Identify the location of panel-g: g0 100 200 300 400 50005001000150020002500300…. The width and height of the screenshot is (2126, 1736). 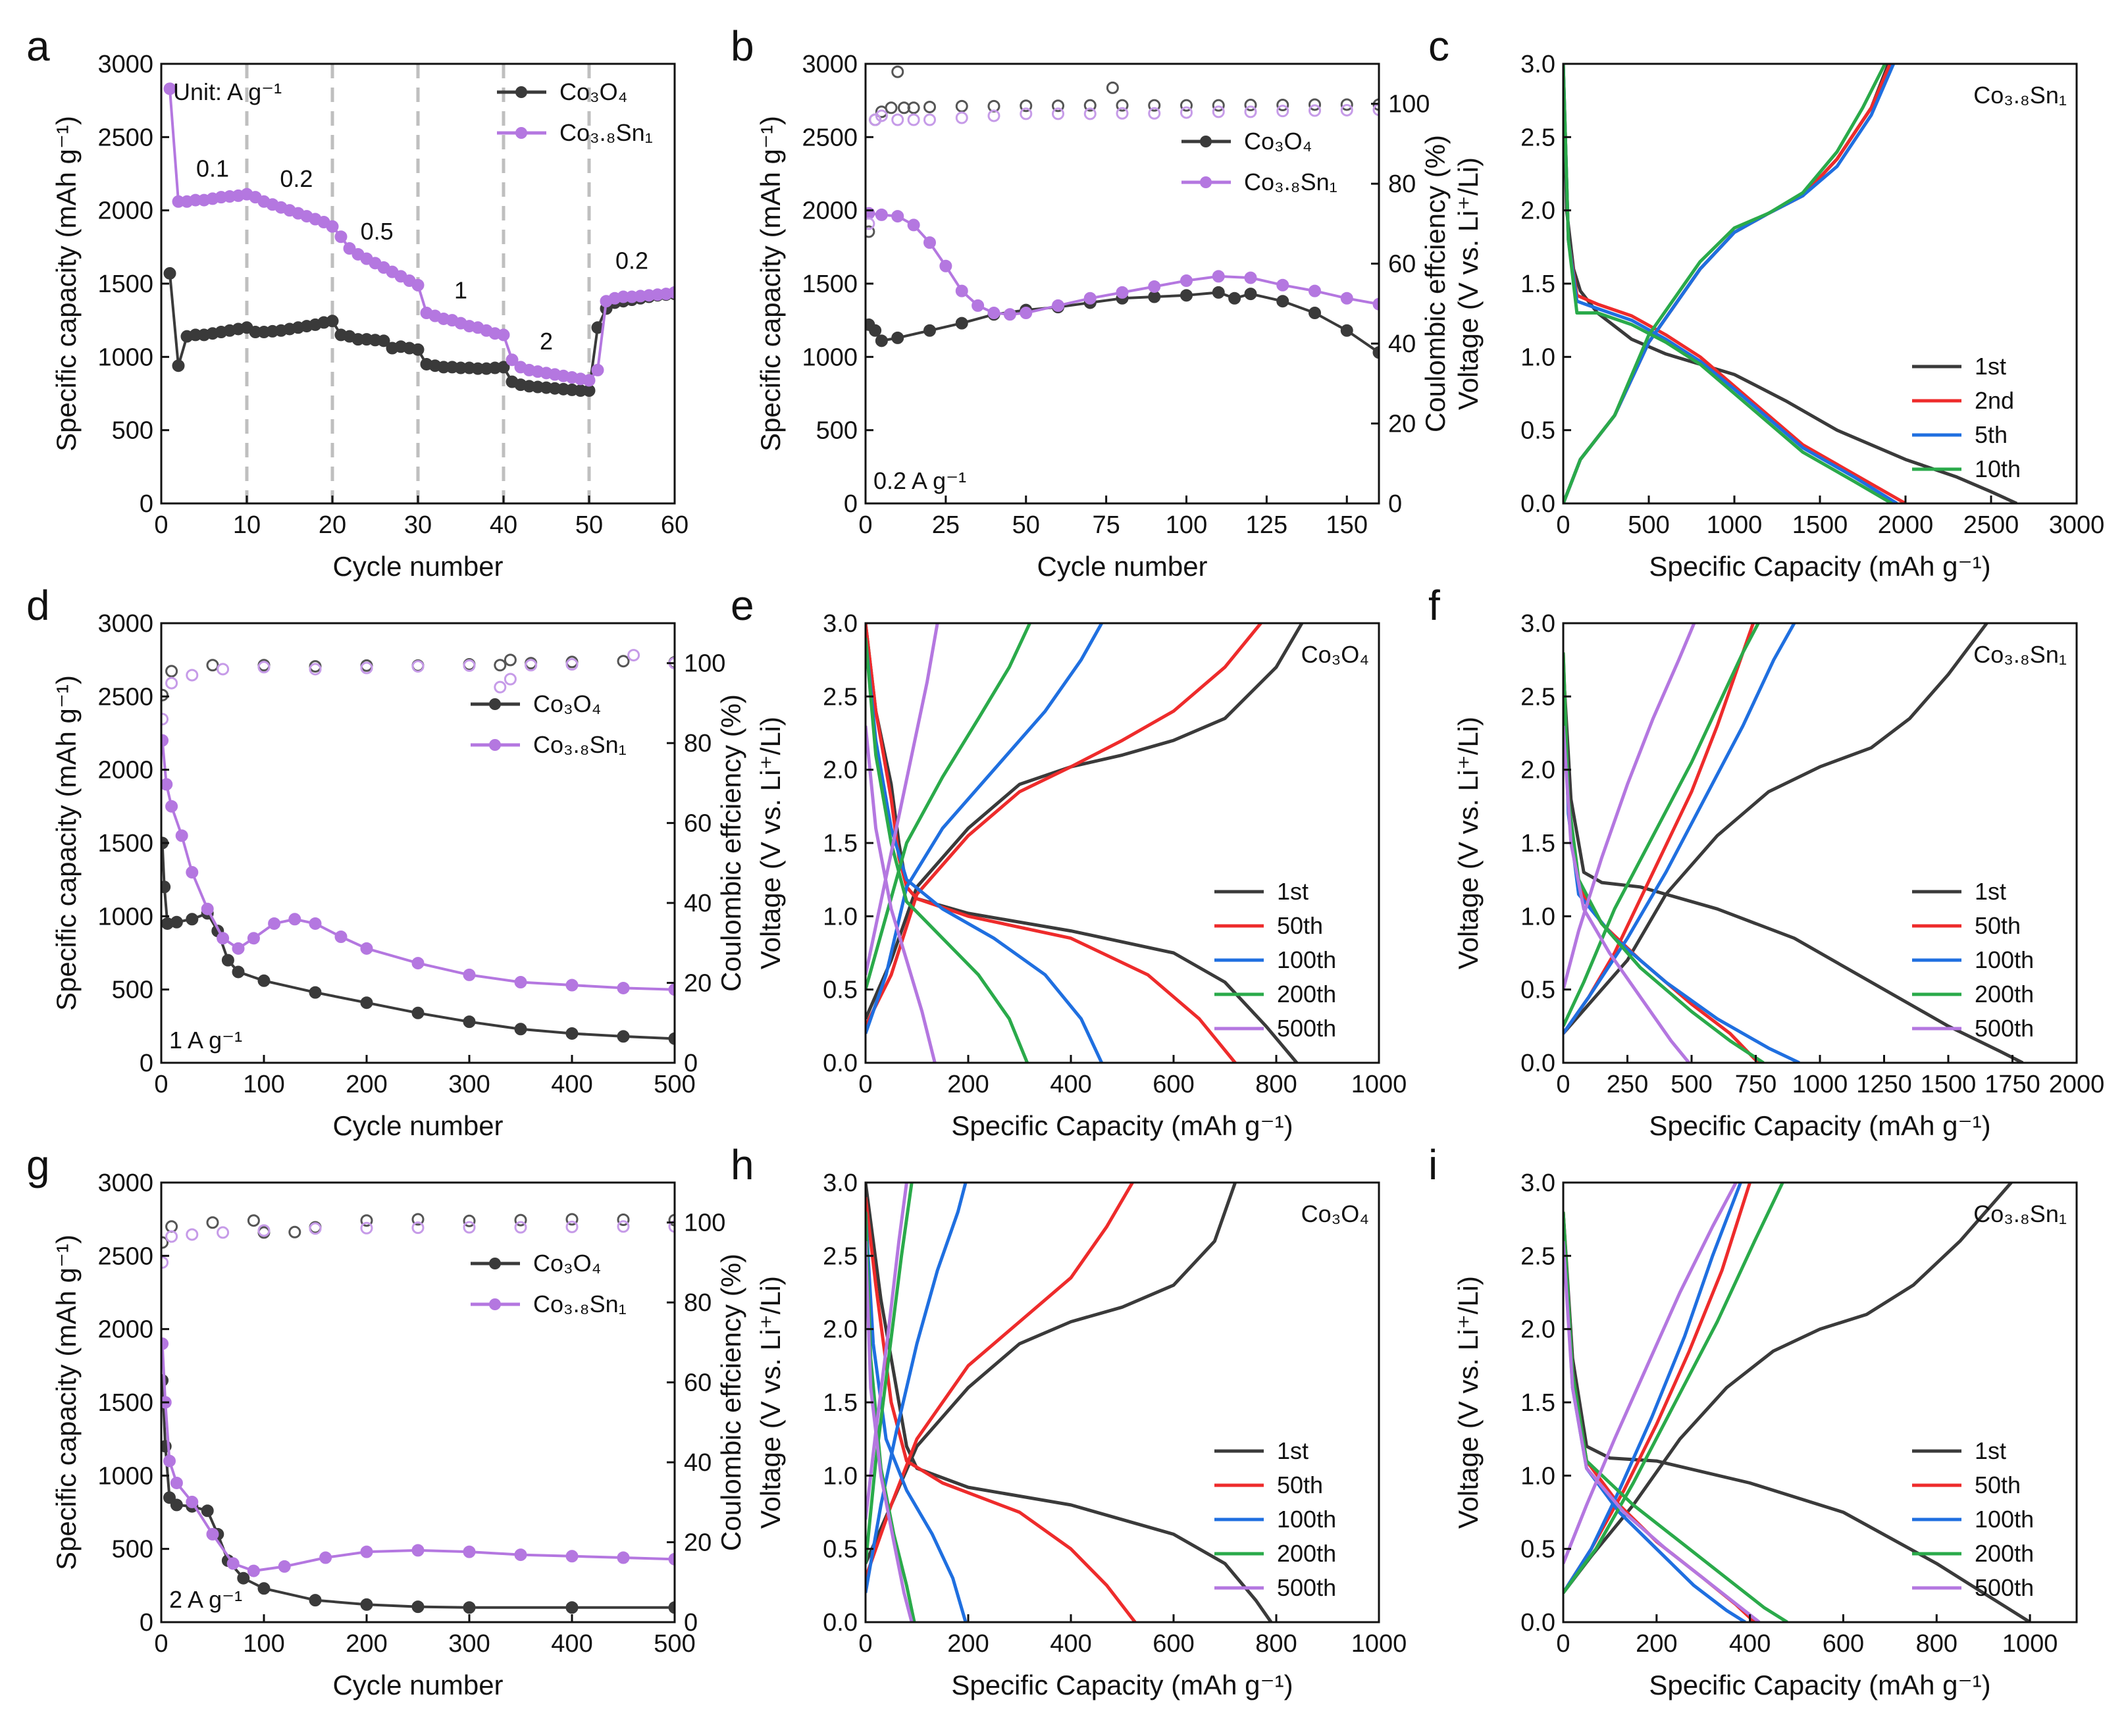
(386, 1420).